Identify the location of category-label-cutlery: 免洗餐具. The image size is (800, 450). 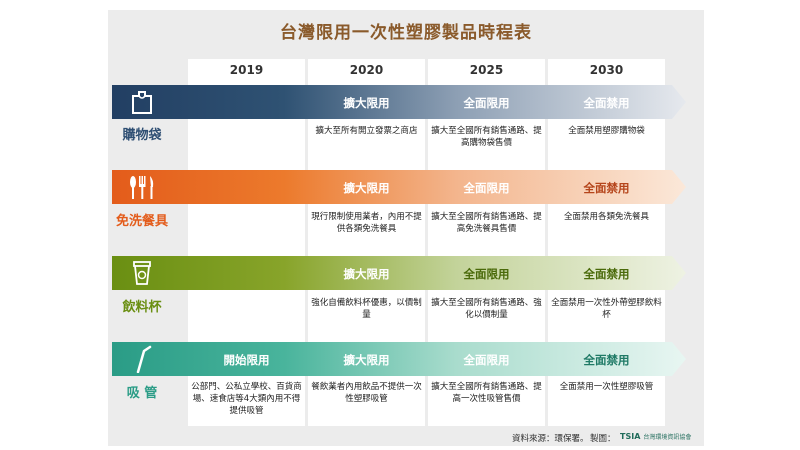
(141, 221).